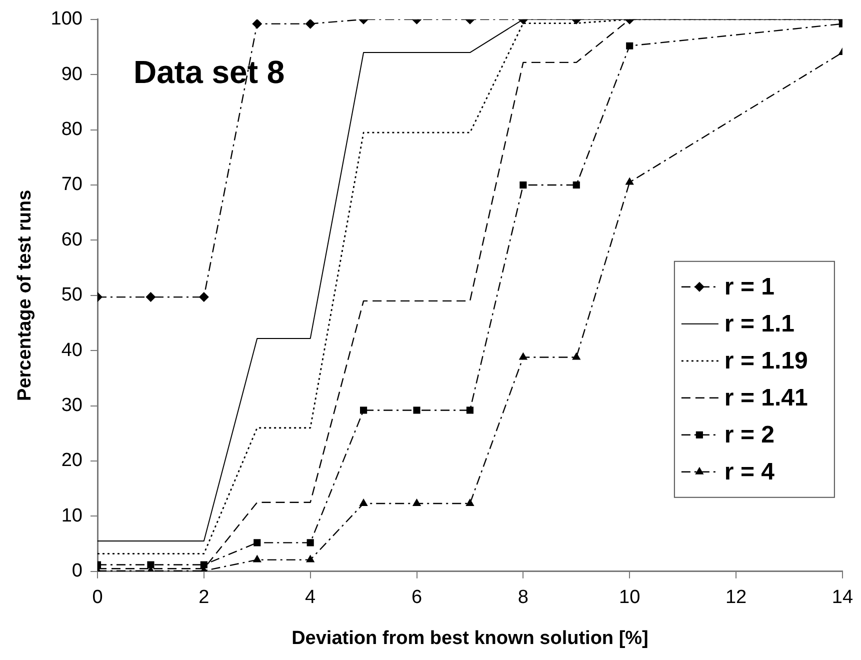 Image resolution: width=861 pixels, height=660 pixels. I want to click on y-tick-label: 80, so click(71, 129).